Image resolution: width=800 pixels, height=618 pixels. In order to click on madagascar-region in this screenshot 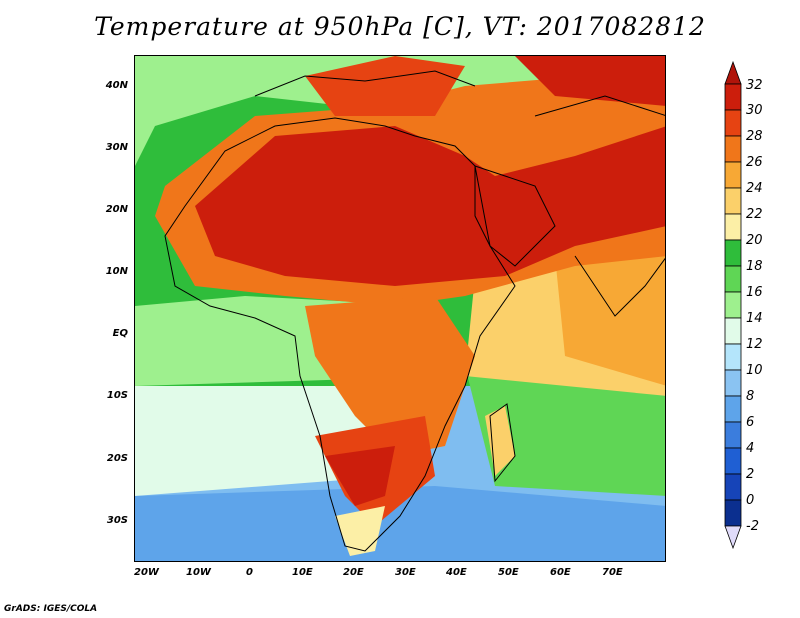, I will do `click(500, 441)`.